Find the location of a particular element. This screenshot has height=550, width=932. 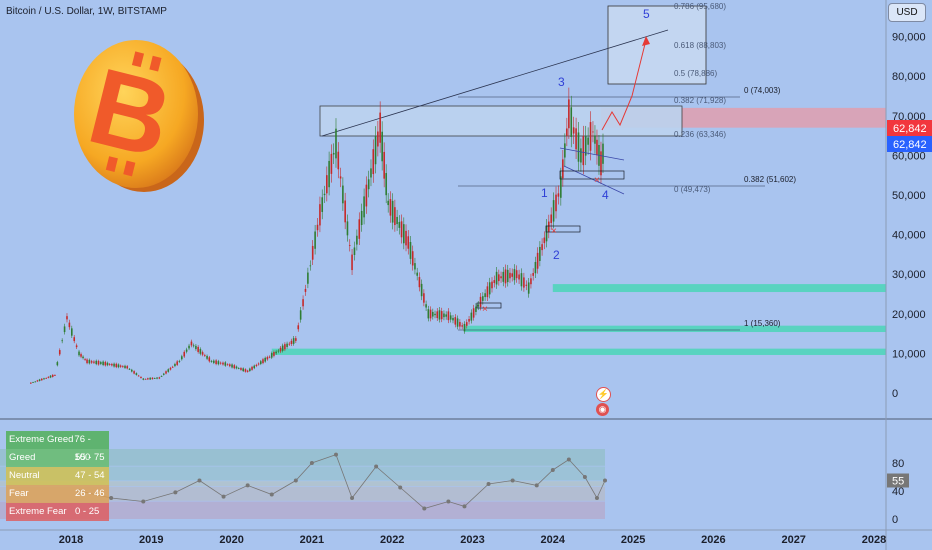

legend-extreme-greed: Extreme Greed 76 - 100 is located at coordinates (57, 447).